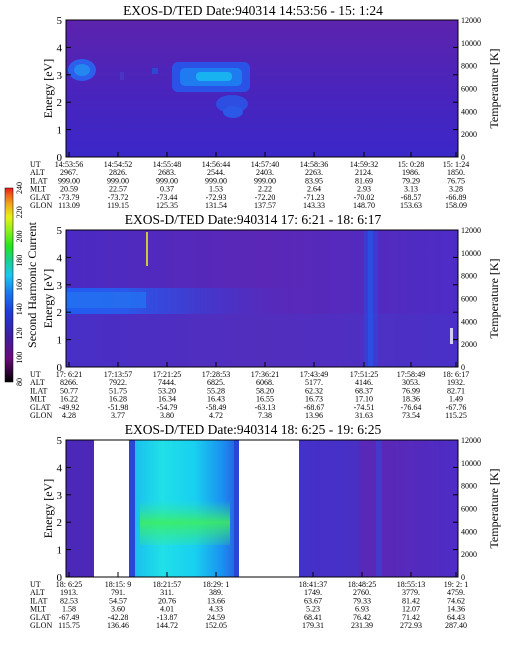 Image resolution: width=505 pixels, height=649 pixels. Describe the element at coordinates (69, 415) in the screenshot. I see `panel2-orbit-value: 4.28` at that location.